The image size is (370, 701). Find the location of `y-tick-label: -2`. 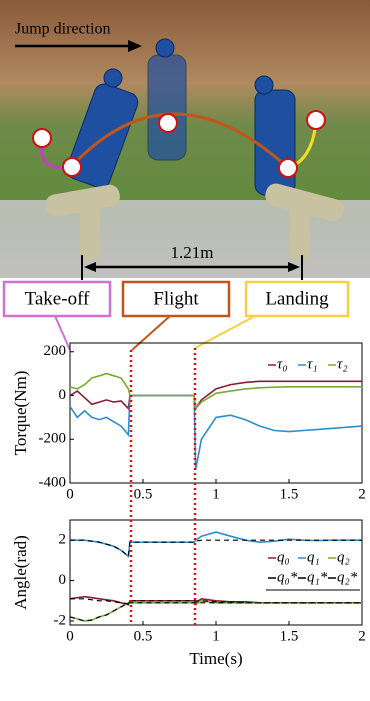

y-tick-label: -2 is located at coordinates (60, 620).